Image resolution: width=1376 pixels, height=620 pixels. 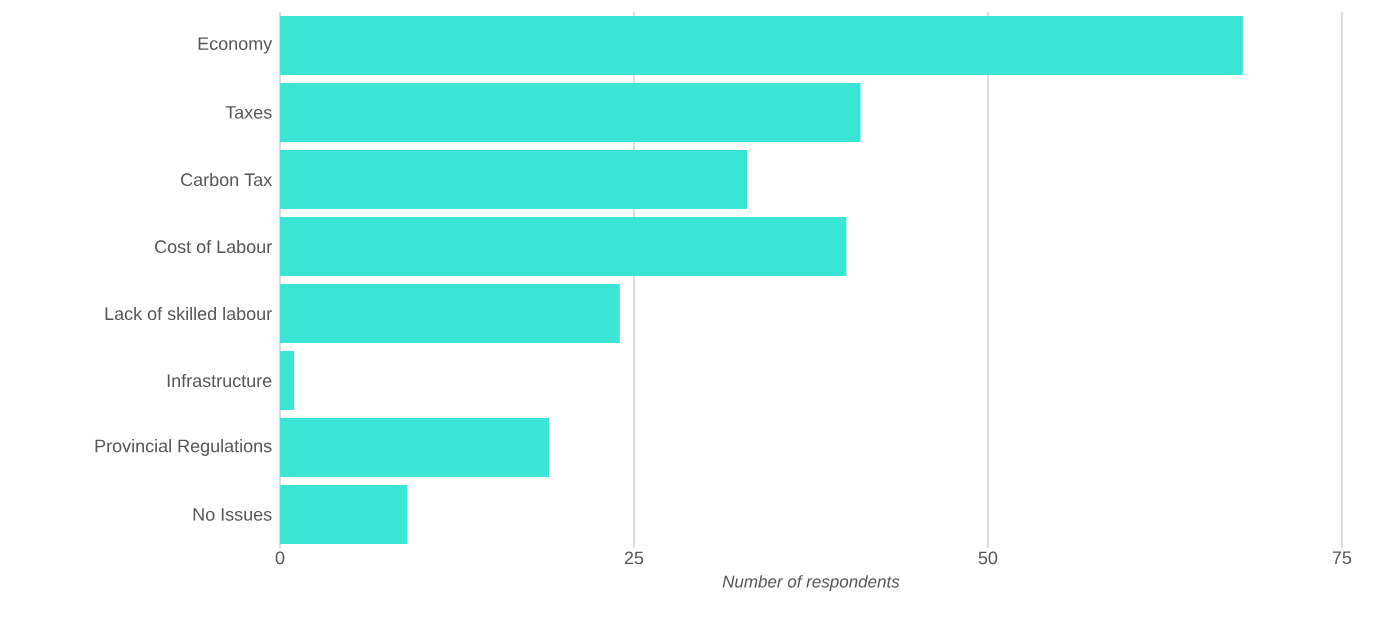 I want to click on y-tick-label: Taxes, so click(x=248, y=112).